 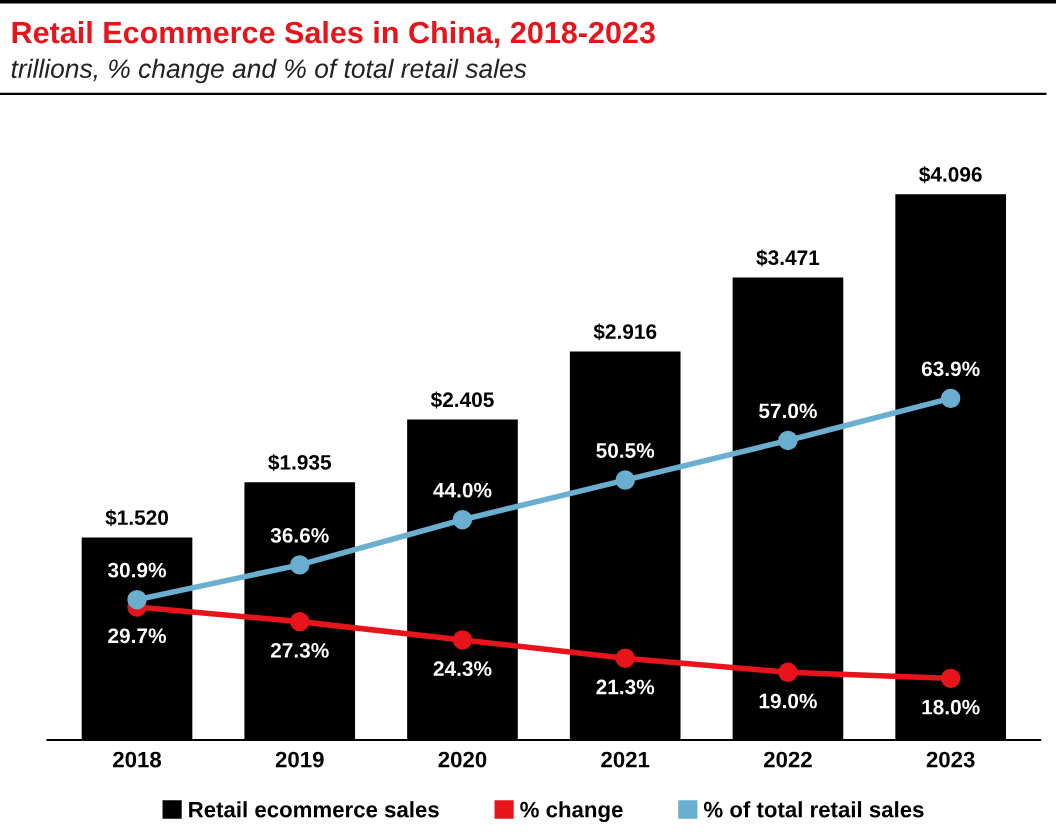 What do you see at coordinates (314, 809) in the screenshot?
I see `legend-label: Retail ecommerce sales` at bounding box center [314, 809].